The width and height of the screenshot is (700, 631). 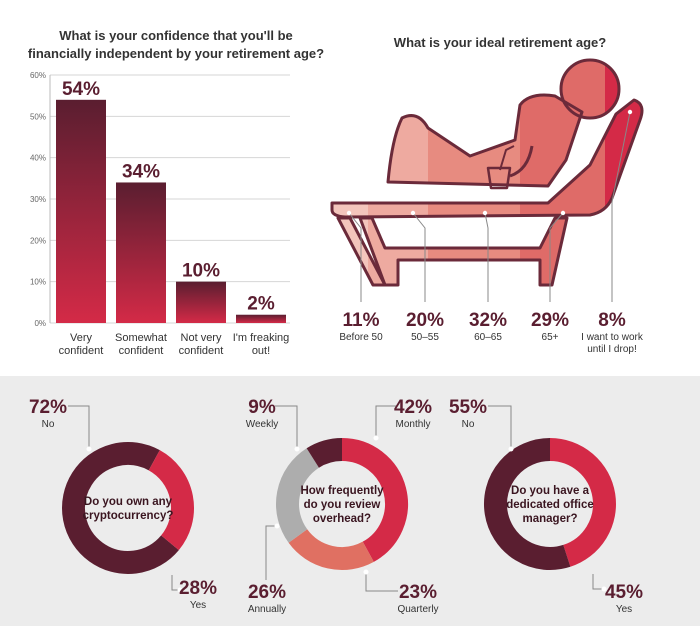 I want to click on chair-leg-back, so click(x=463, y=251).